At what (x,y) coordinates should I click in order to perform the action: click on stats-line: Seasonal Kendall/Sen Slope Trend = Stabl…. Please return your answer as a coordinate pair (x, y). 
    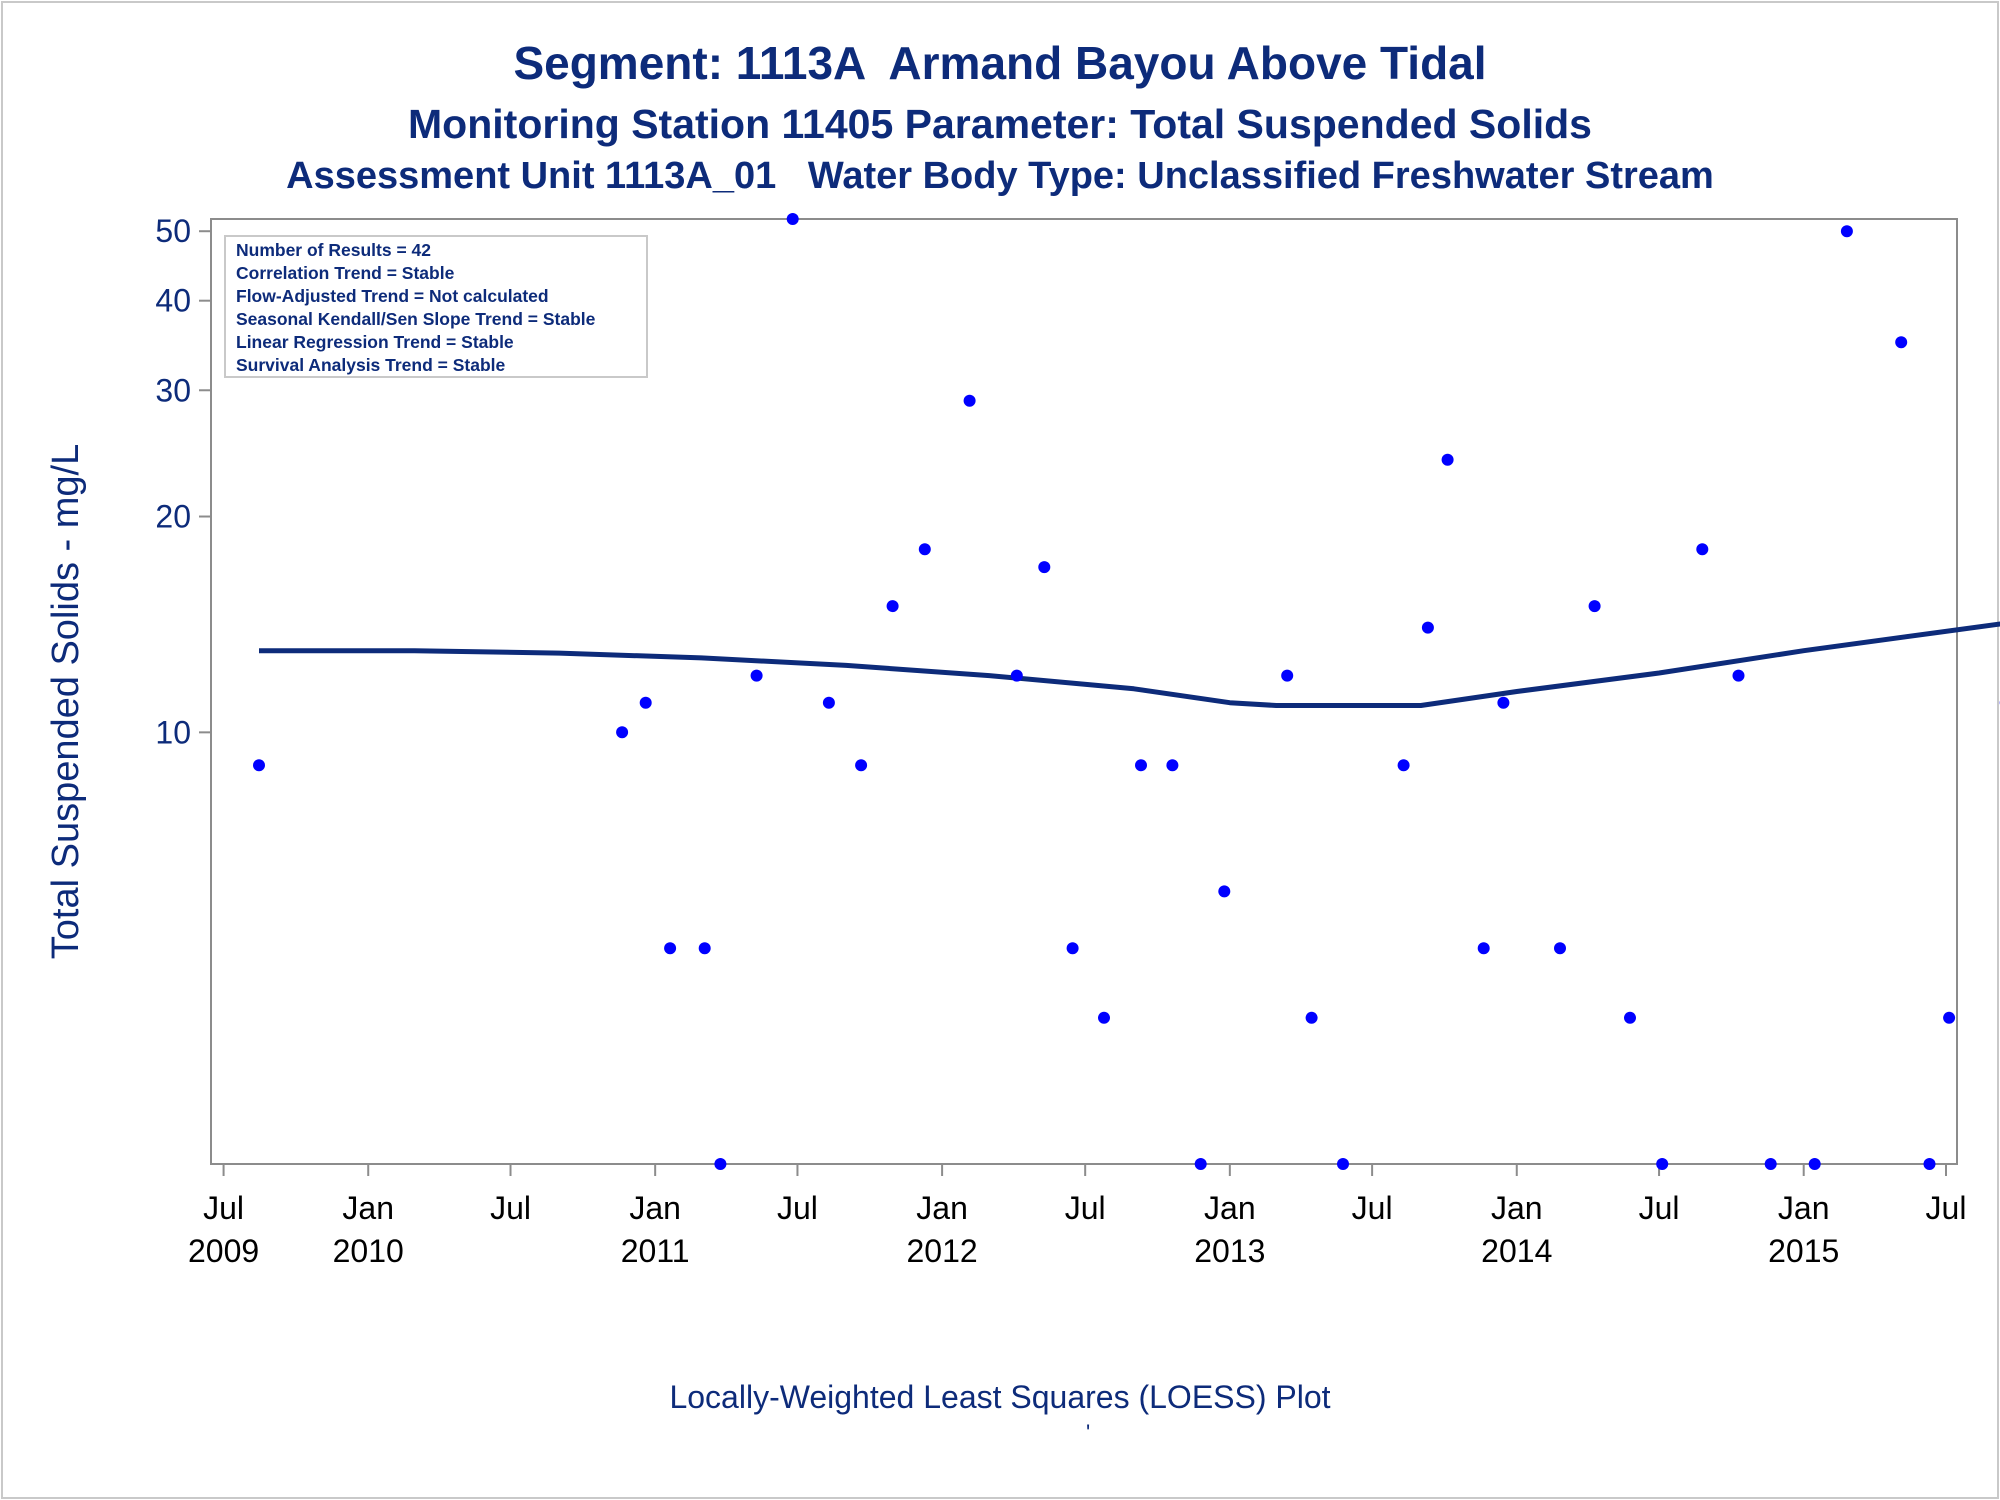
    Looking at the image, I should click on (416, 319).